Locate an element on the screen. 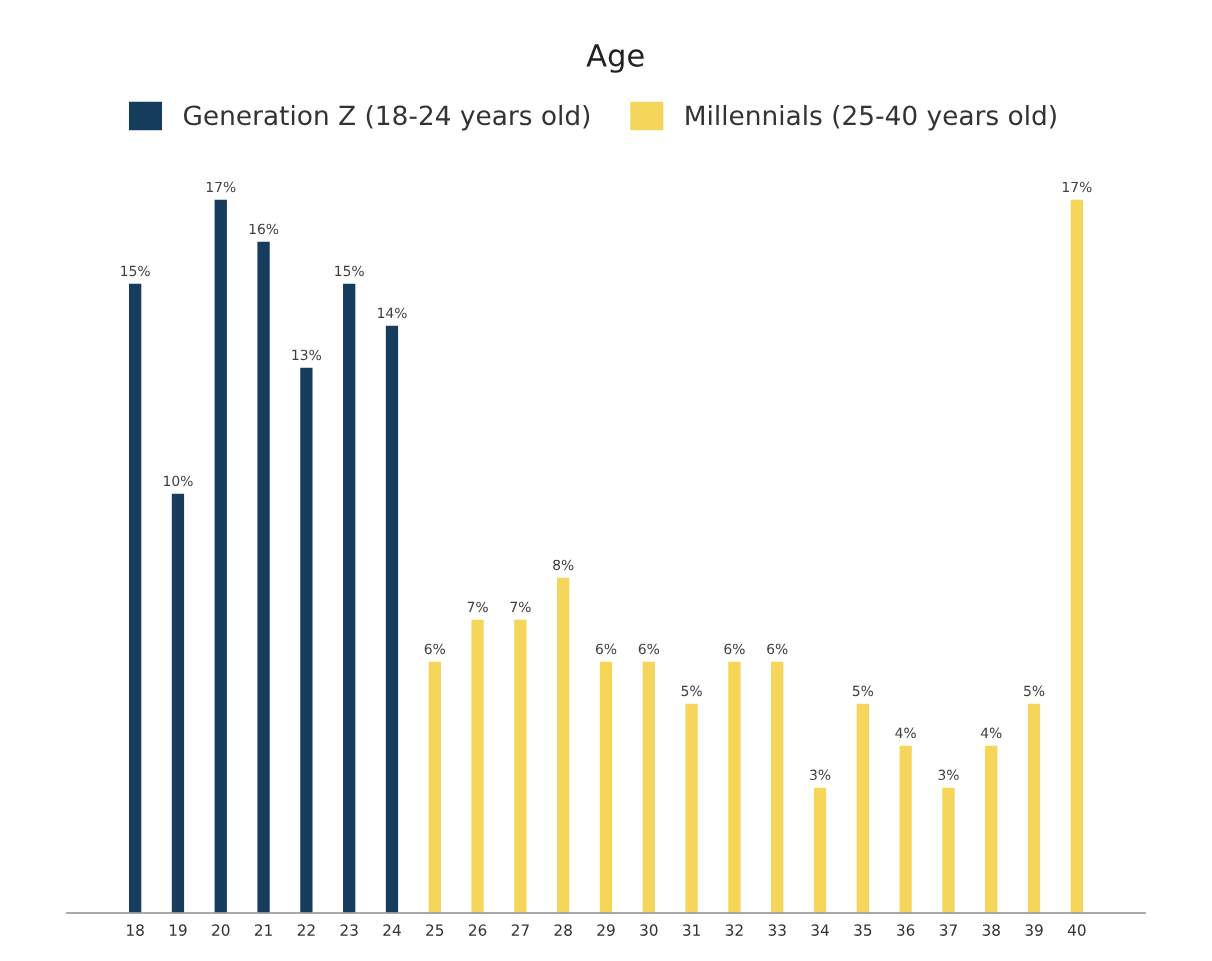 Image resolution: width=1212 pixels, height=961 pixels. x-tick-label: 22 is located at coordinates (306, 930).